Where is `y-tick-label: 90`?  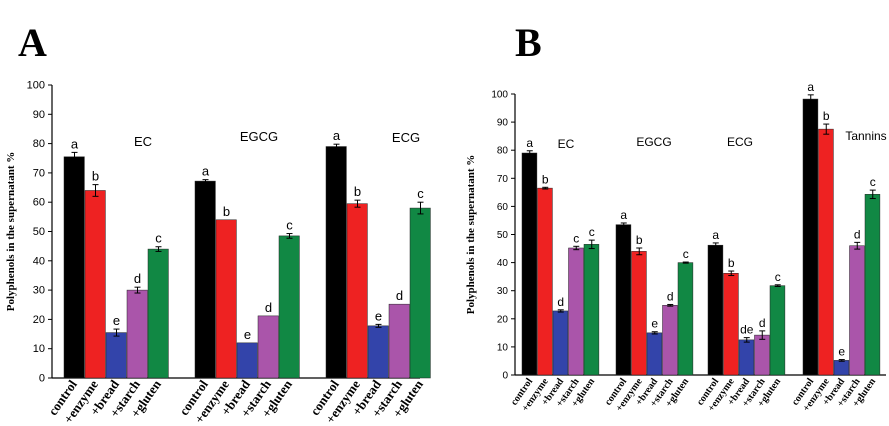
y-tick-label: 90 is located at coordinates (39, 115).